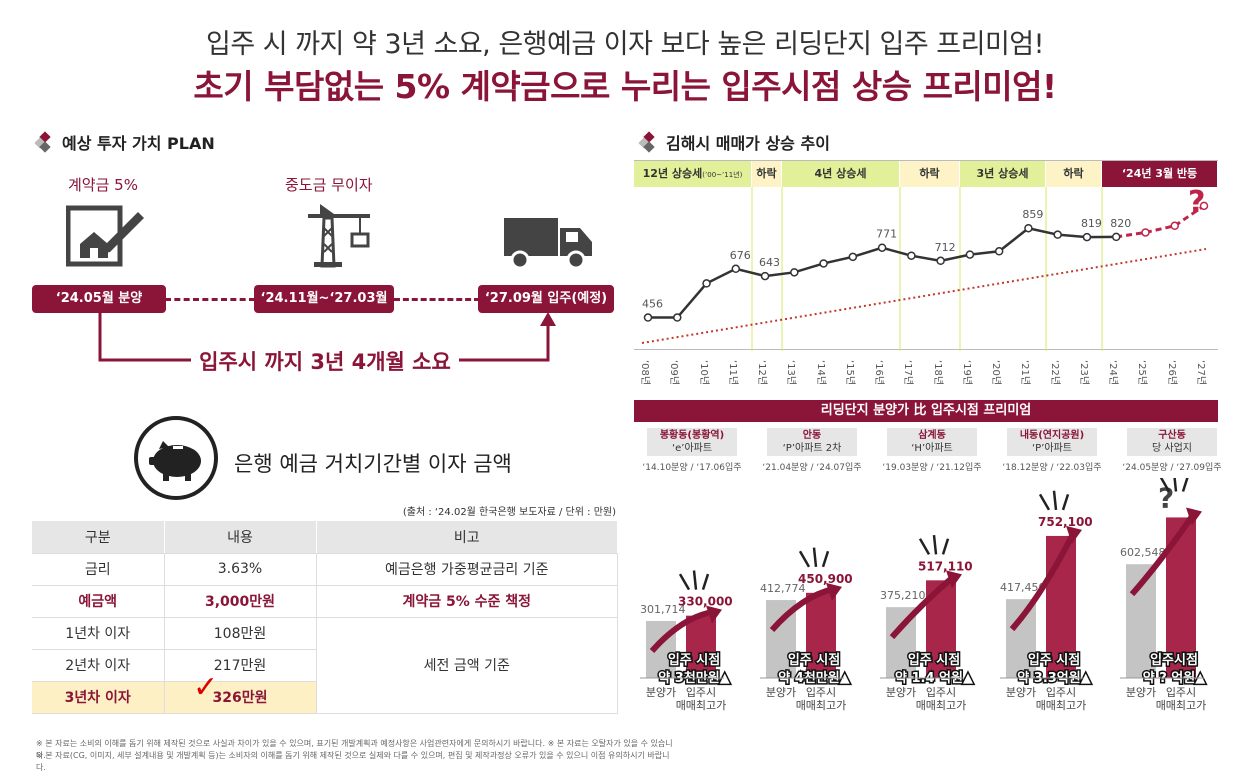 The image size is (1250, 780). I want to click on plan-section-title: 예상 투자 가치 PLAN, so click(124, 142).